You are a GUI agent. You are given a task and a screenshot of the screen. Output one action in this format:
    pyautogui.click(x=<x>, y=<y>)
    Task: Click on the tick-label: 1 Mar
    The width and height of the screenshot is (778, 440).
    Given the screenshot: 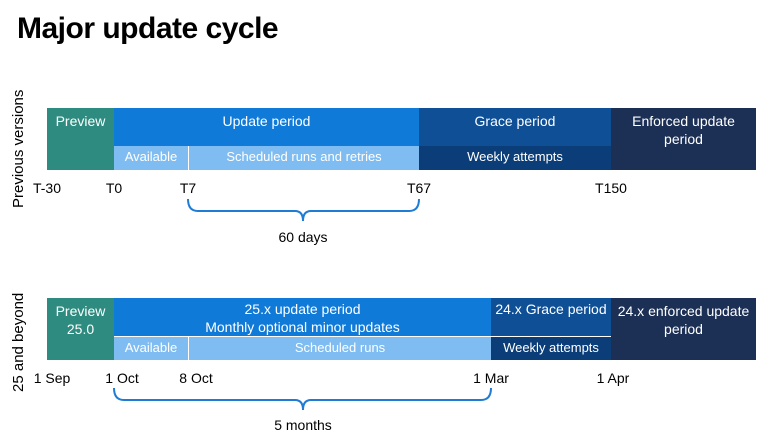 What is the action you would take?
    pyautogui.click(x=491, y=378)
    